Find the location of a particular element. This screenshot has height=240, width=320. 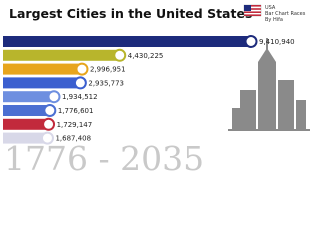

value-label: 2,996,951 is located at coordinates (108, 70).